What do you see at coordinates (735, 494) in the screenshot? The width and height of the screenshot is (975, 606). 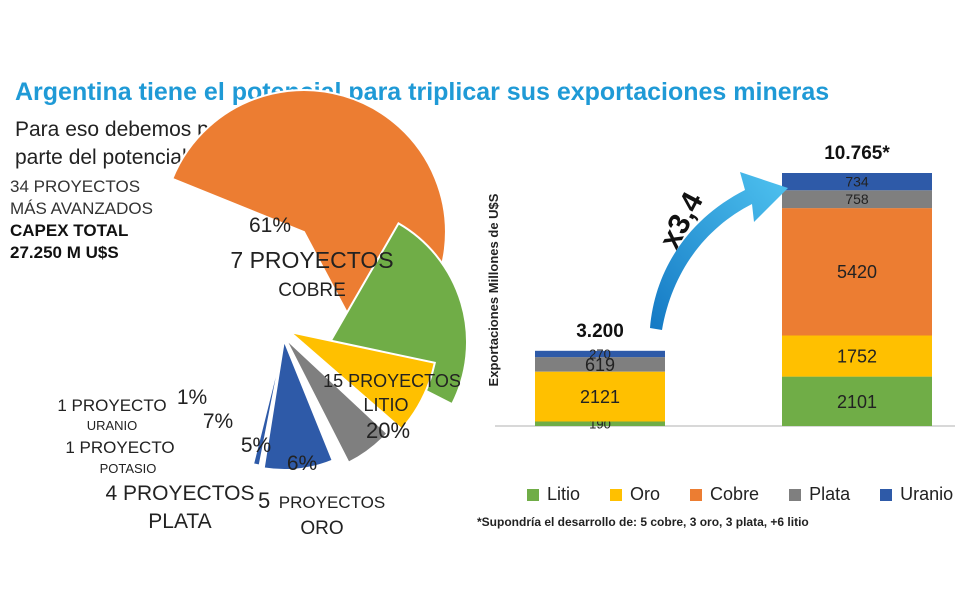 I see `legend-label-cobre: Cobre` at bounding box center [735, 494].